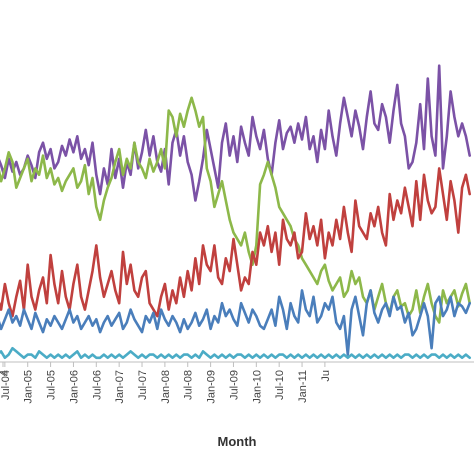 This screenshot has height=474, width=474. I want to click on x-tick-label-7: Jul-07, so click(143, 385).